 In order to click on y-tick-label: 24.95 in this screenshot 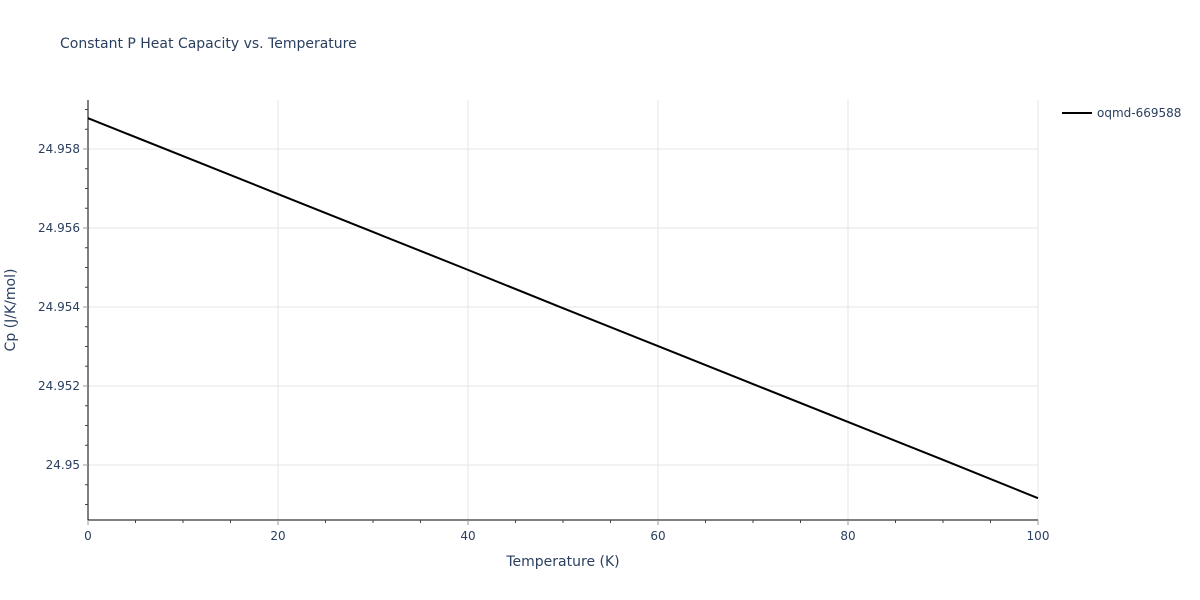, I will do `click(63, 465)`.